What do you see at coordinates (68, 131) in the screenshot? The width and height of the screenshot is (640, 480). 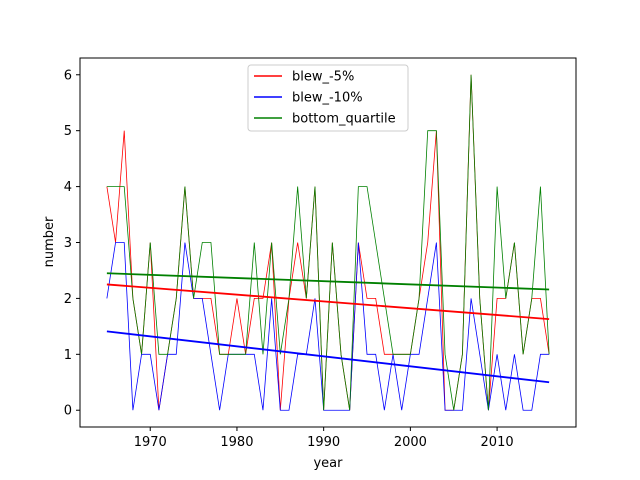 I see `y-tick-label: 5` at bounding box center [68, 131].